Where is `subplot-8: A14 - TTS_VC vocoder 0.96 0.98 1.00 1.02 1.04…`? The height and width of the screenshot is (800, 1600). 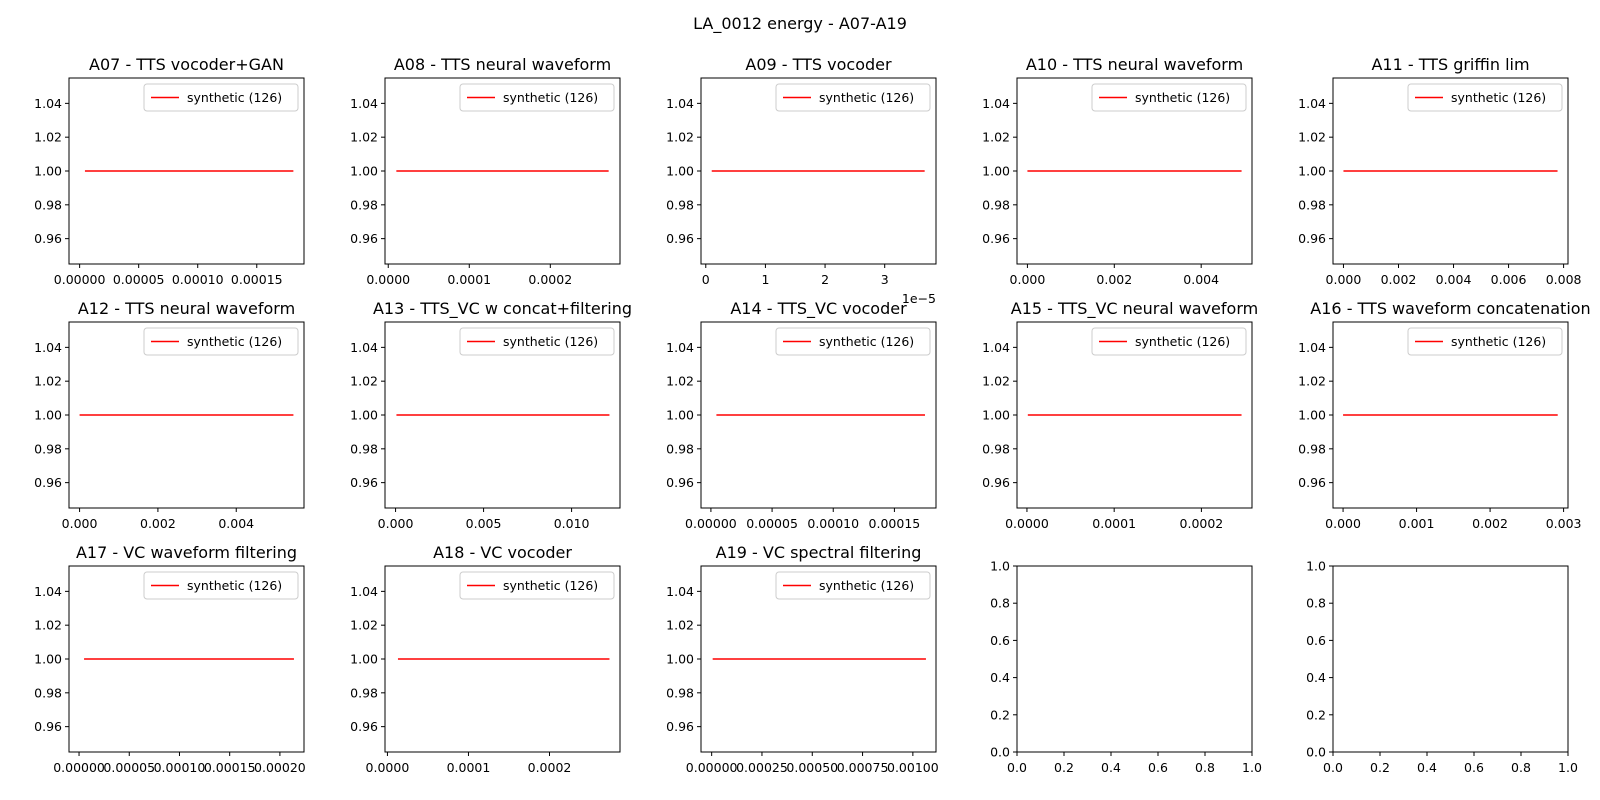
subplot-8: A14 - TTS_VC vocoder 0.96 0.98 1.00 1.02 1.04… is located at coordinates (801, 415).